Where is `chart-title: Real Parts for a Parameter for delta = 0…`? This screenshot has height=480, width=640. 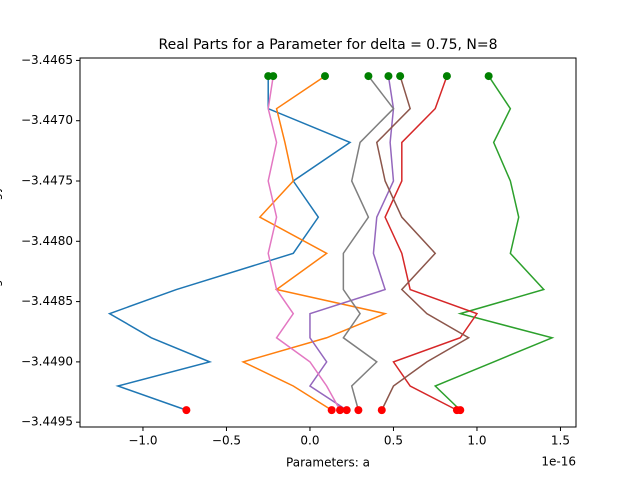 chart-title: Real Parts for a Parameter for delta = 0… is located at coordinates (327, 45).